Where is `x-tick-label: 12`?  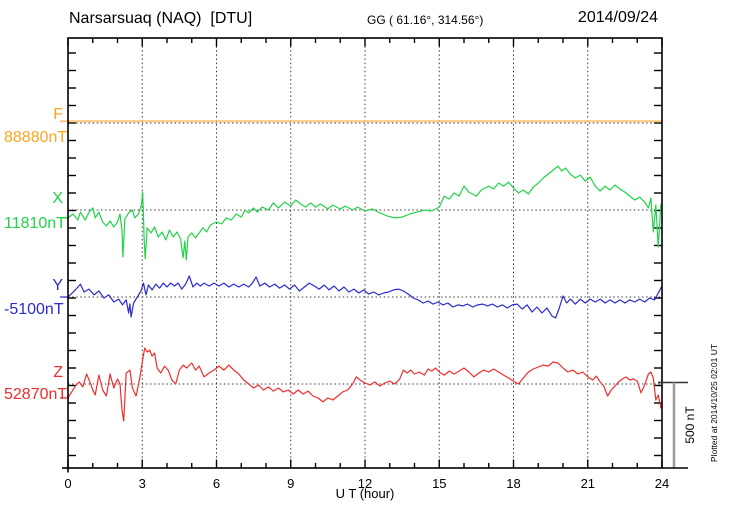
x-tick-label: 12 is located at coordinates (365, 483).